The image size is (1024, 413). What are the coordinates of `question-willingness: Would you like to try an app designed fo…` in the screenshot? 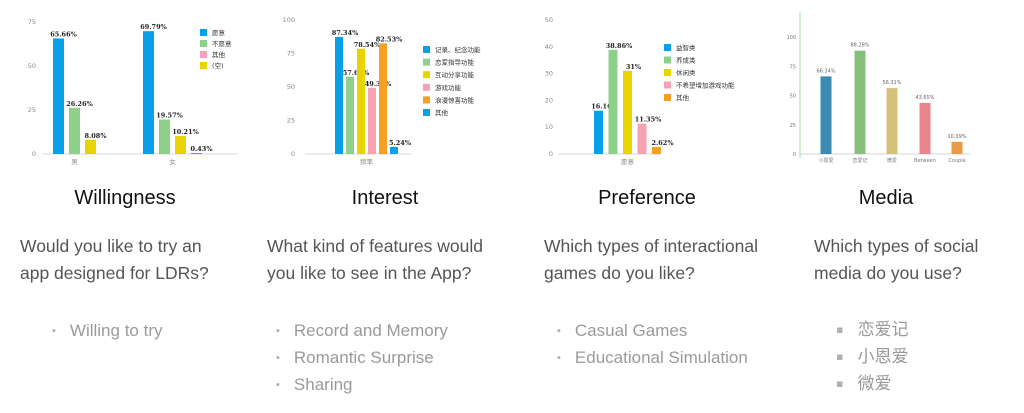 It's located at (114, 259).